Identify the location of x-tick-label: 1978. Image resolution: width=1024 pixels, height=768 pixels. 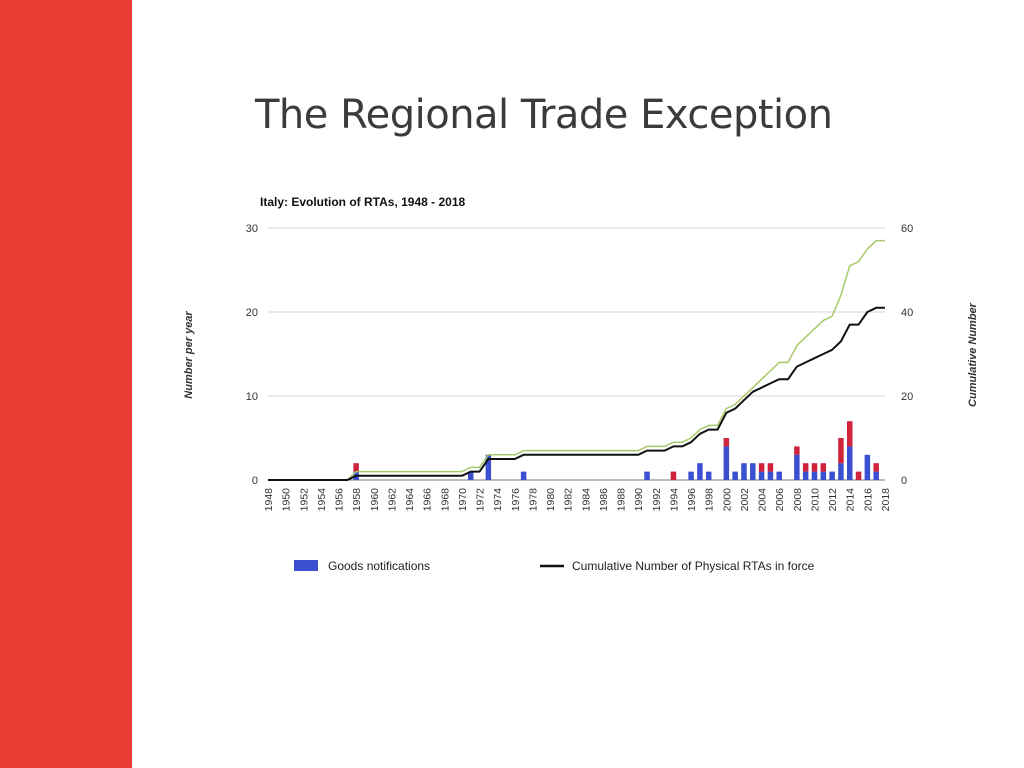
(533, 500).